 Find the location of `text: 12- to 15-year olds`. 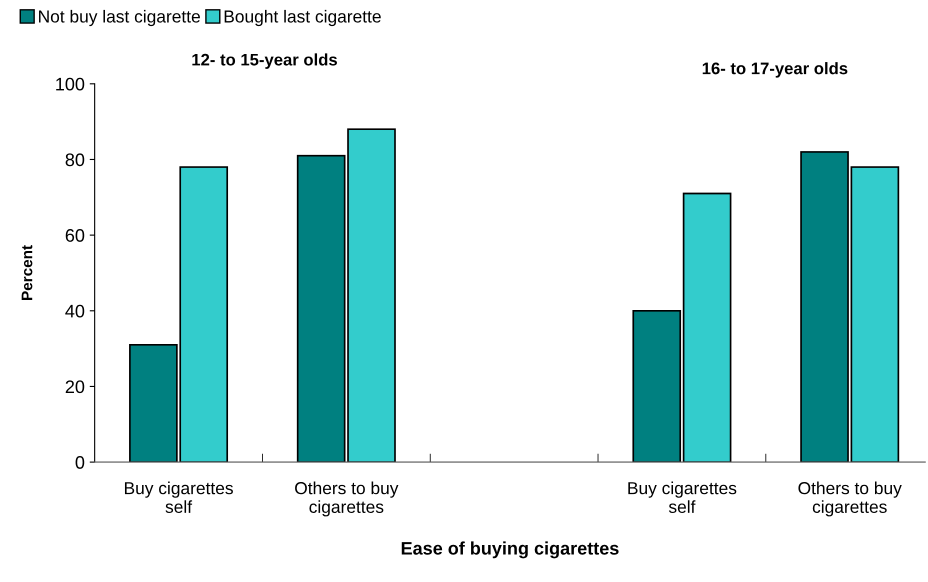

text: 12- to 15-year olds is located at coordinates (264, 61).